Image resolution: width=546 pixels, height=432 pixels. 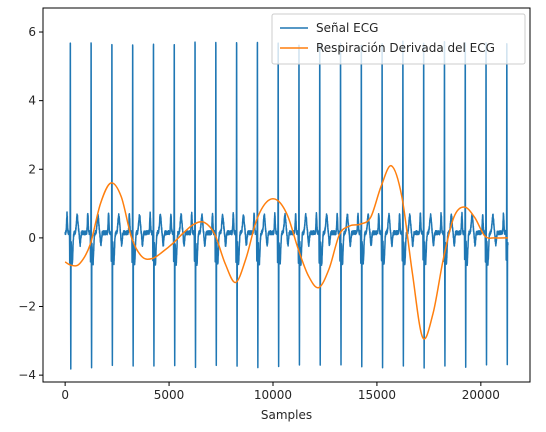 I want to click on legend-box, so click(x=398, y=39).